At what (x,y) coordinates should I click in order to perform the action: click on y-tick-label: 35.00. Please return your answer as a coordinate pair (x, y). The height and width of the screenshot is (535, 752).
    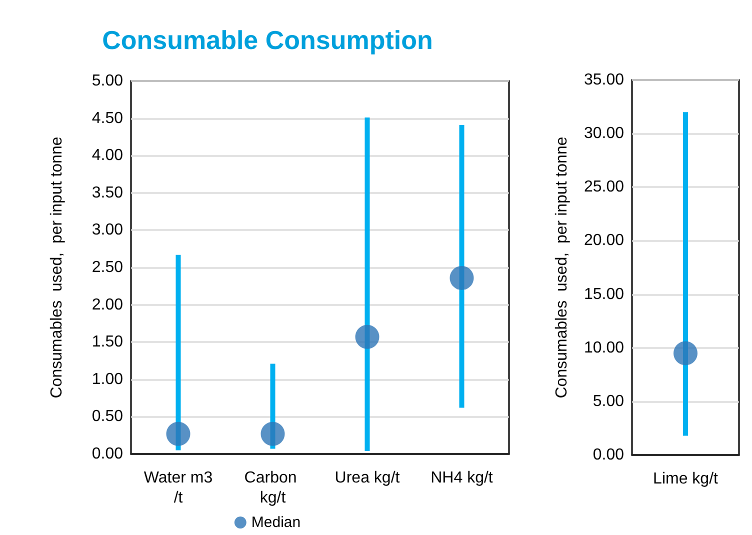
    Looking at the image, I should click on (604, 80).